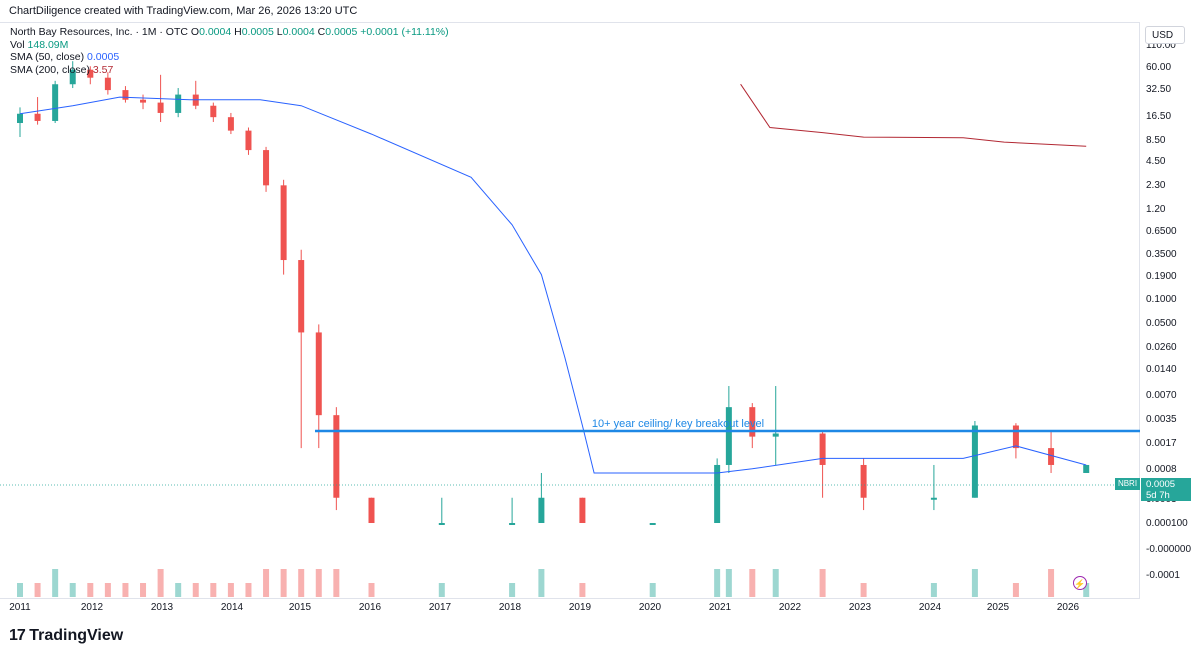 The image size is (1200, 658). Describe the element at coordinates (650, 607) in the screenshot. I see `x-tick-label: 2020` at that location.